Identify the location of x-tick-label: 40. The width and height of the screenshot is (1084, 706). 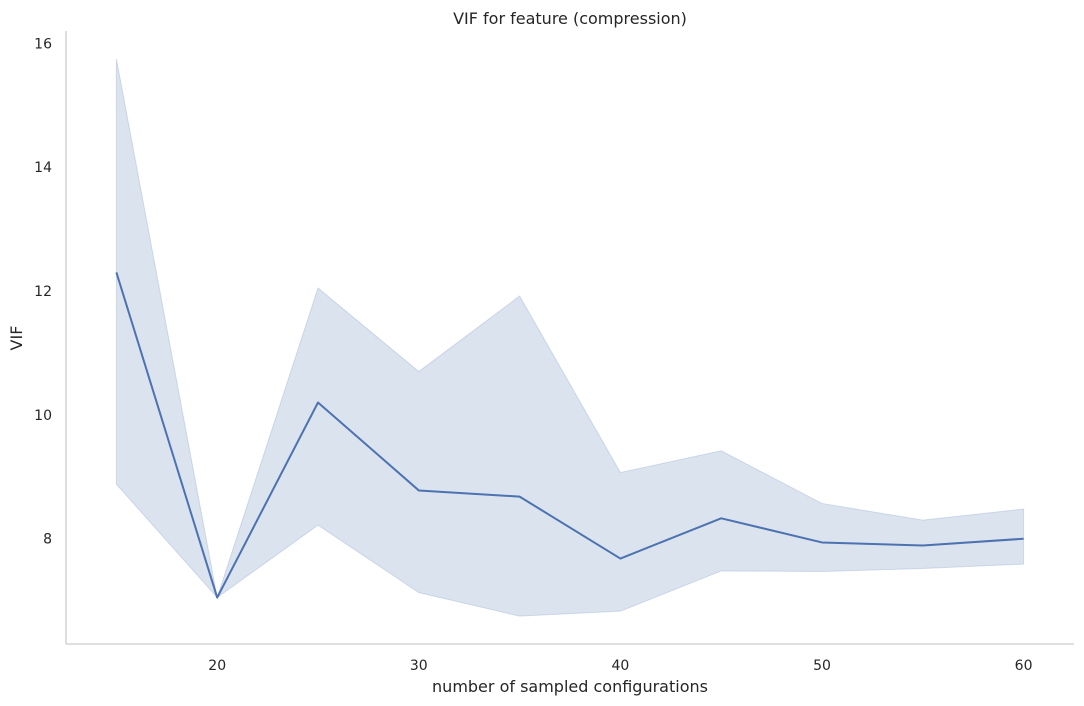
(620, 666).